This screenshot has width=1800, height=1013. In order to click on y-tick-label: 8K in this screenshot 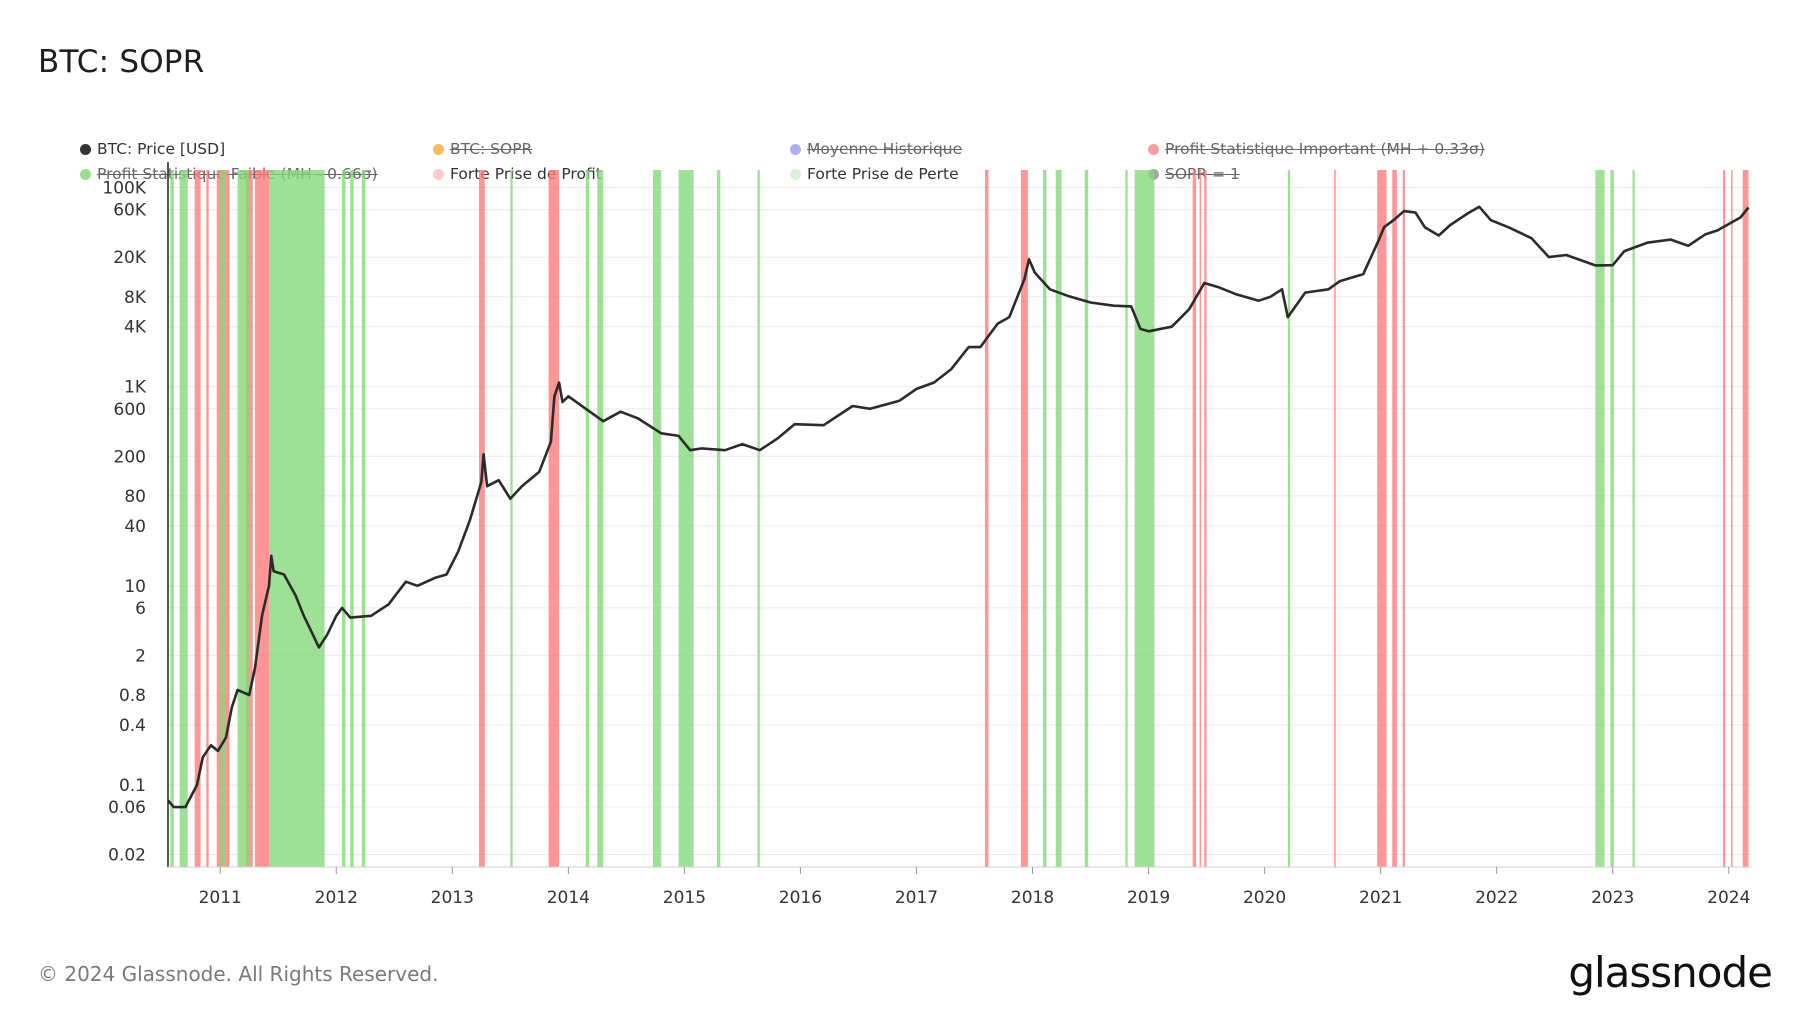, I will do `click(135, 298)`.